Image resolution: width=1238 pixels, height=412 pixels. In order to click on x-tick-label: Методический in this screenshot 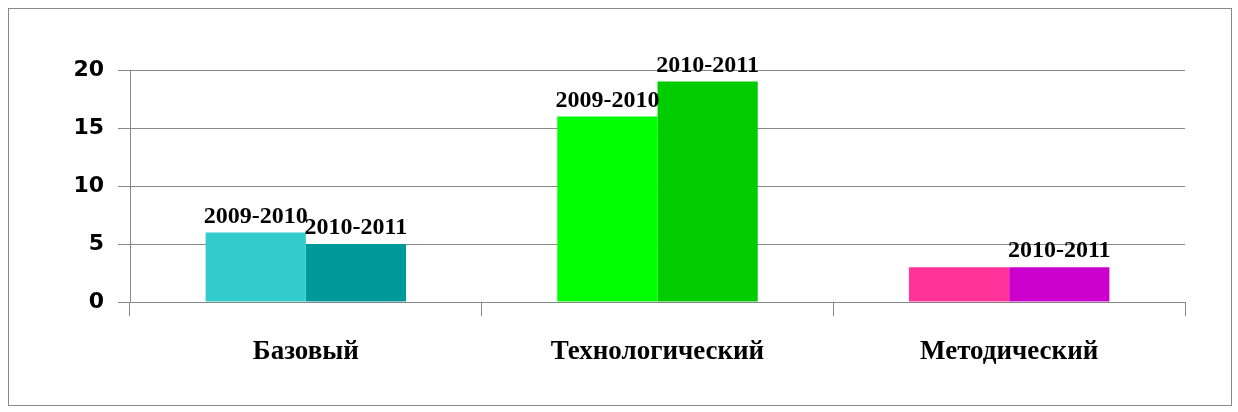, I will do `click(1009, 350)`.